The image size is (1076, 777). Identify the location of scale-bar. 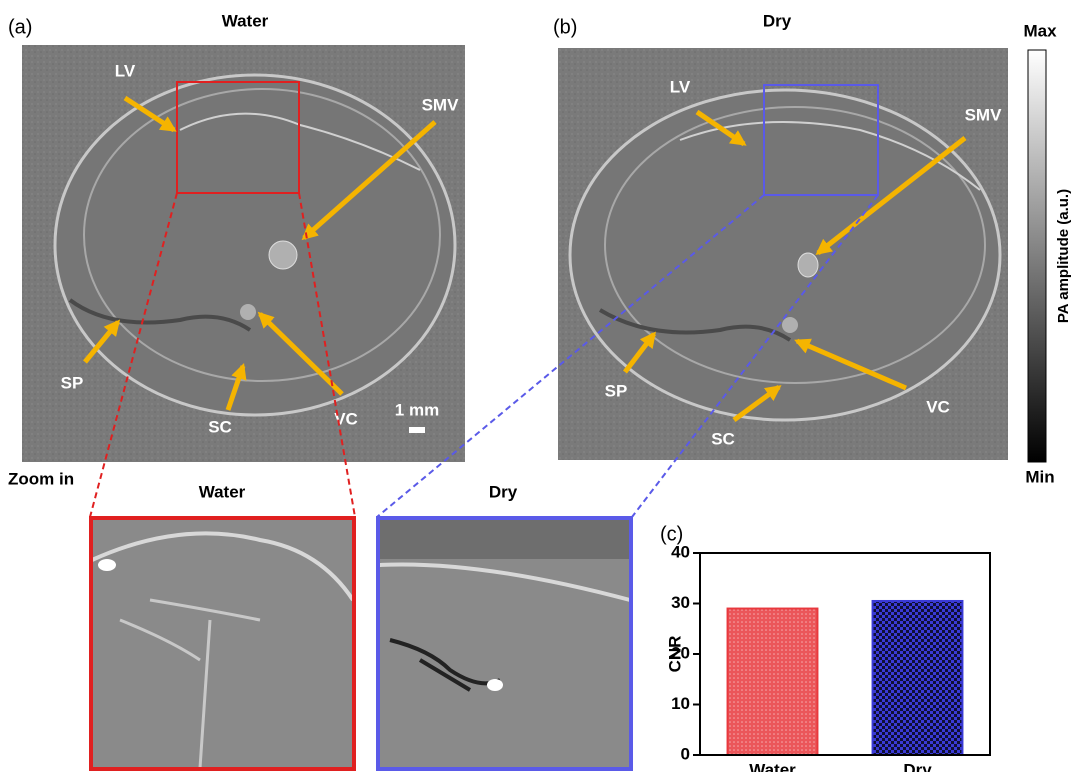
(417, 430).